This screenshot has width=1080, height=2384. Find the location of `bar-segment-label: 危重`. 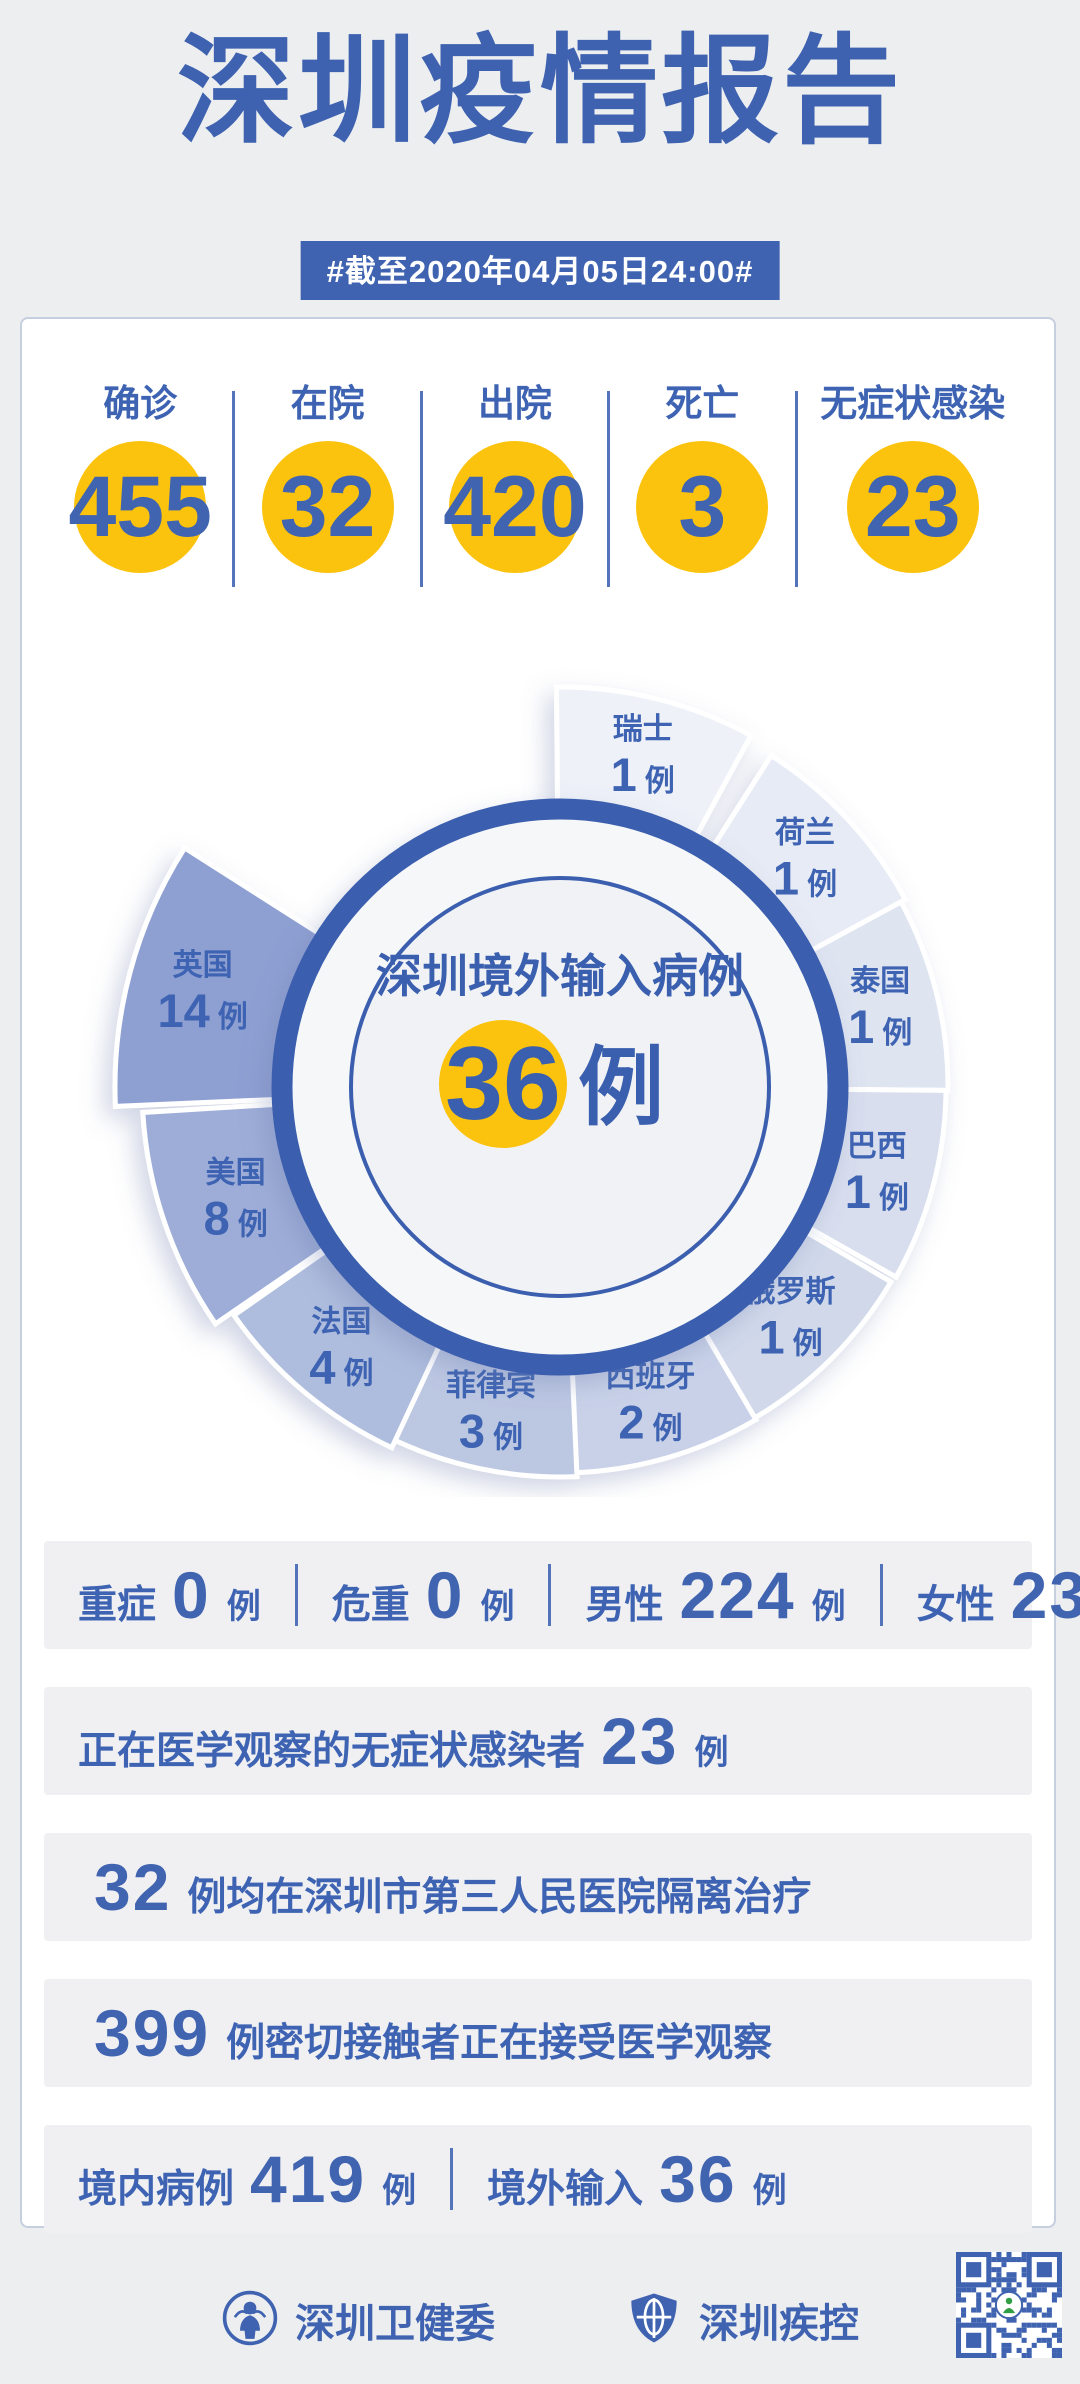

bar-segment-label: 危重 is located at coordinates (370, 1605).